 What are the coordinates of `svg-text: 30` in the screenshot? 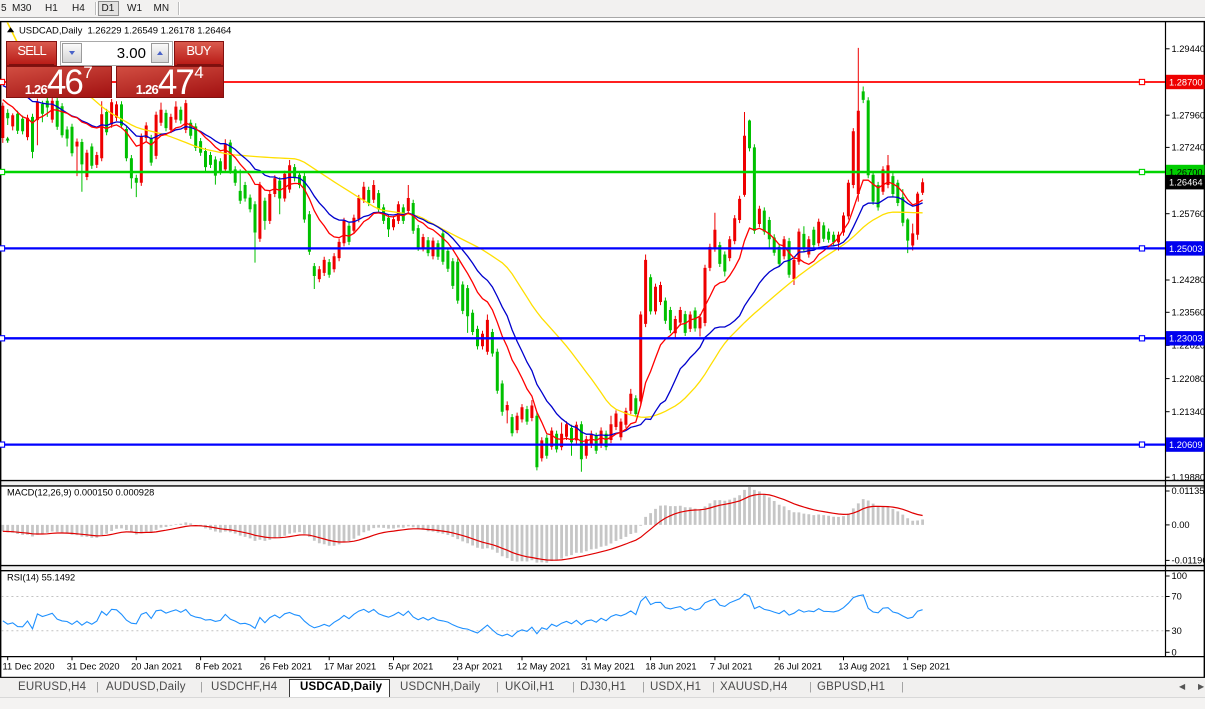 It's located at (1177, 631).